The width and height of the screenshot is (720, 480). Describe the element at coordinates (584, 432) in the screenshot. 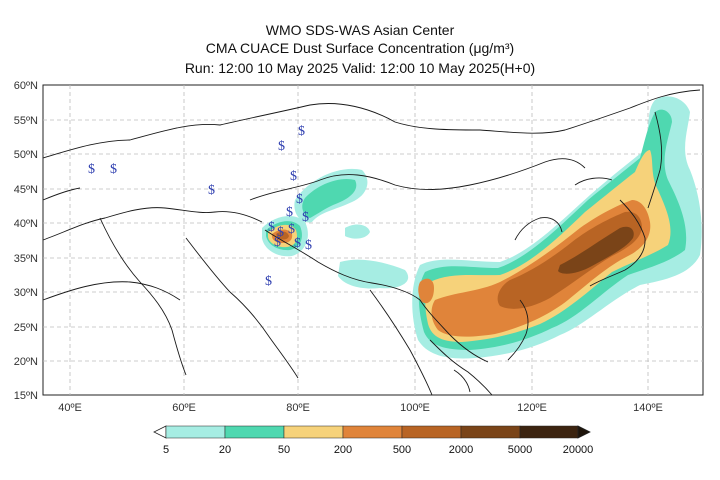

I see `colorbar-arrow-high` at that location.